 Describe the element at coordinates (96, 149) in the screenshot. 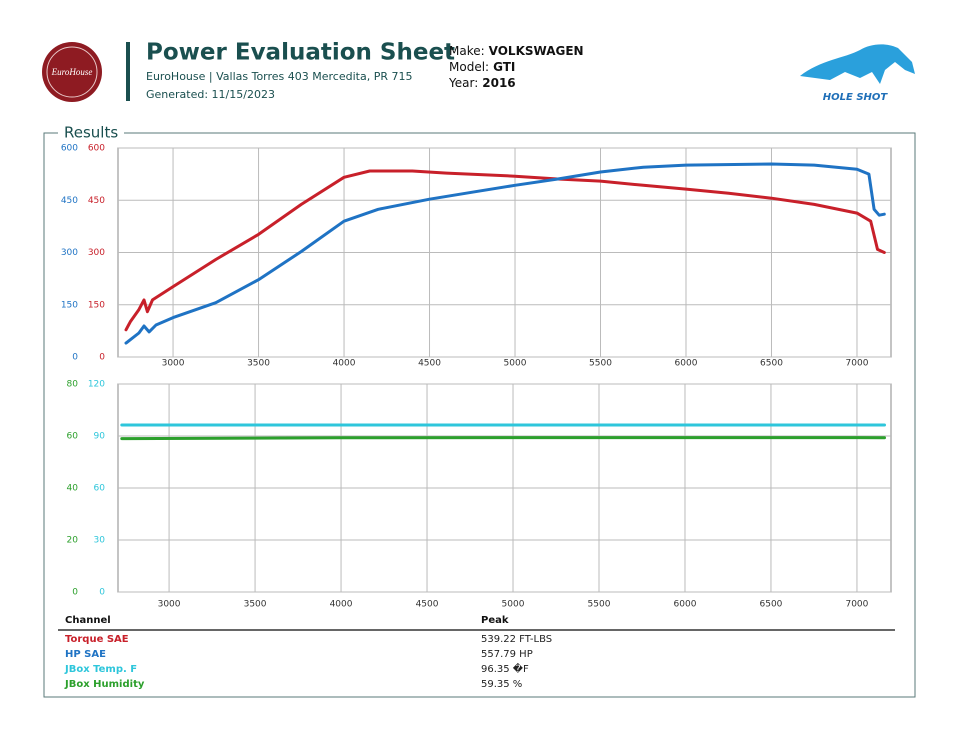

I see `y-tick-label: 600` at that location.